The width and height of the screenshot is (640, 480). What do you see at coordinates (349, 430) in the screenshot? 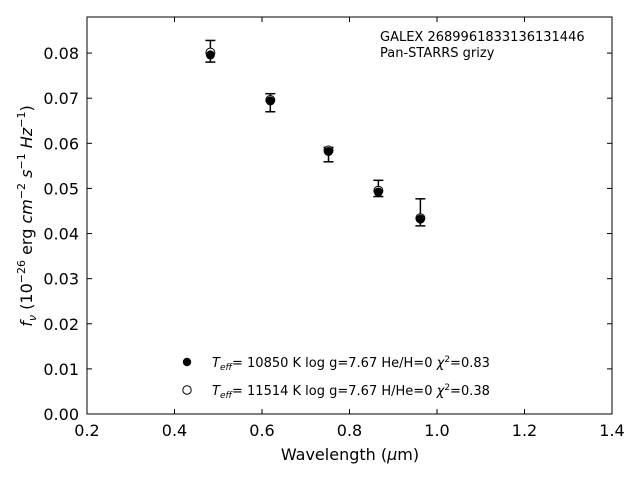
I see `x-tick-label: 0.8` at bounding box center [349, 430].